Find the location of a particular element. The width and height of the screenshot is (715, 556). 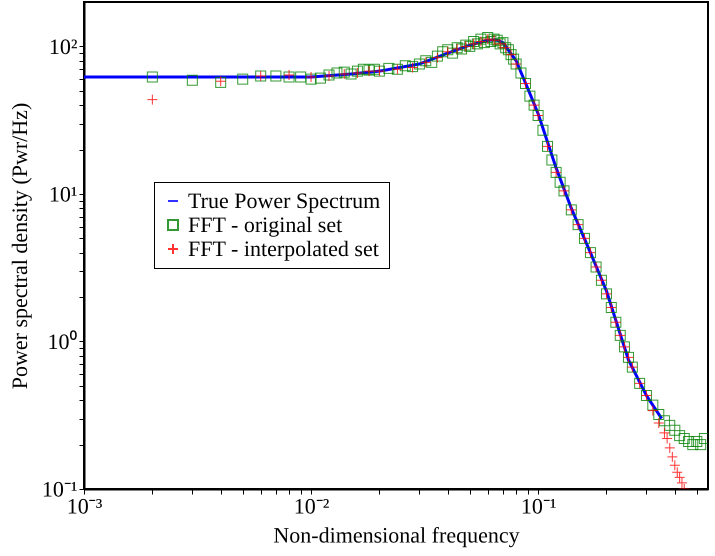

x-tick-label: 10⁻¹ is located at coordinates (538, 506).